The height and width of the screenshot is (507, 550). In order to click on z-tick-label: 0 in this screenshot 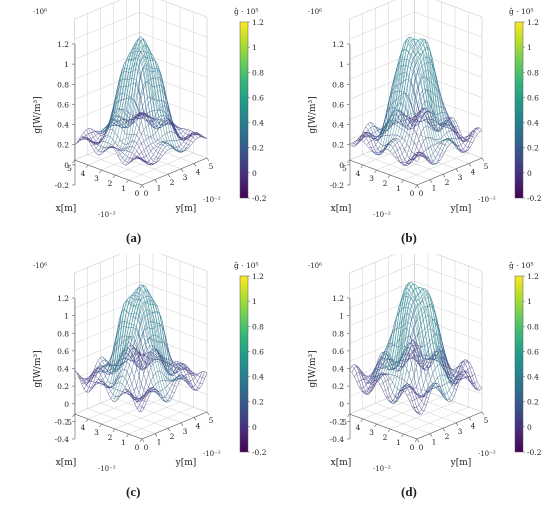, I will do `click(341, 165)`.